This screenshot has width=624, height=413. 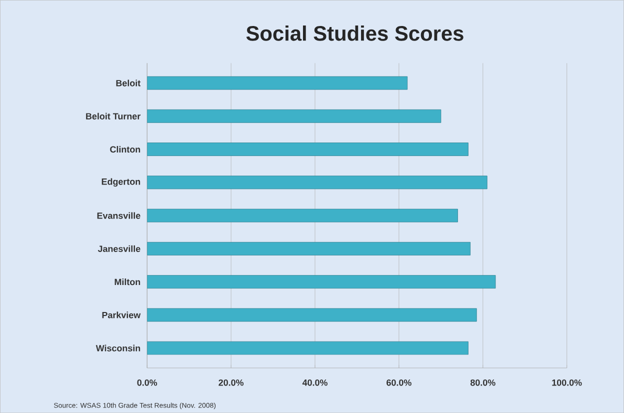 What do you see at coordinates (399, 382) in the screenshot?
I see `x-tick-label: 60.0%` at bounding box center [399, 382].